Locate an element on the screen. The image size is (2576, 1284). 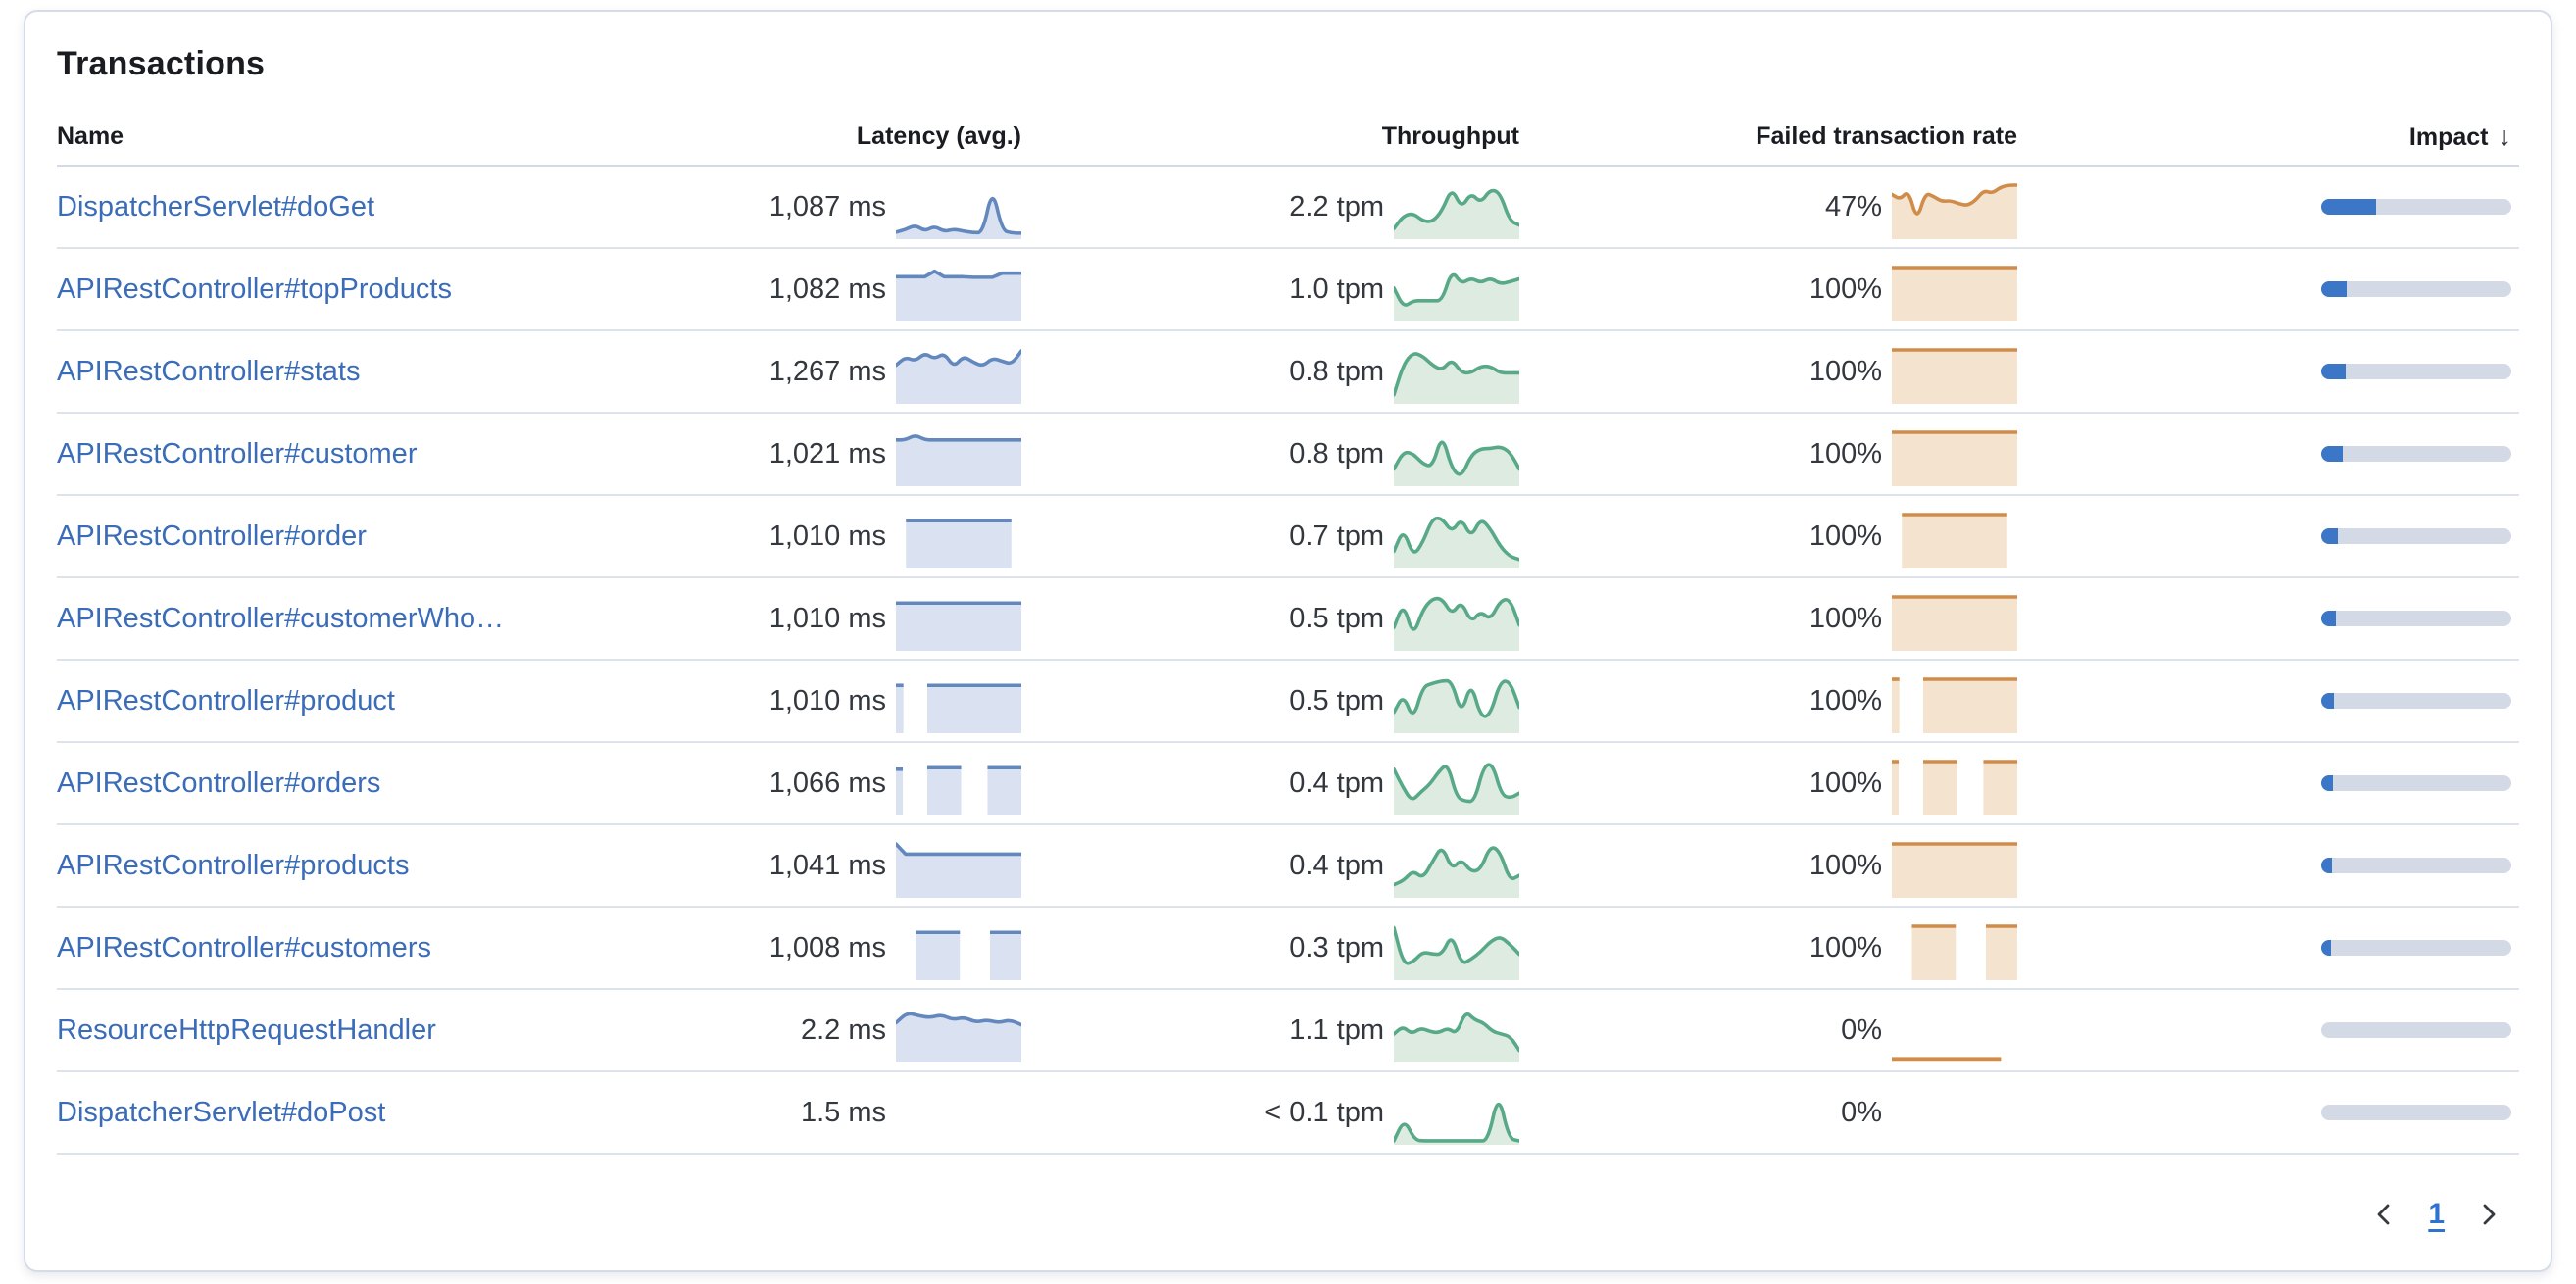
throughput-value: 2.2 tpm is located at coordinates (1336, 206).